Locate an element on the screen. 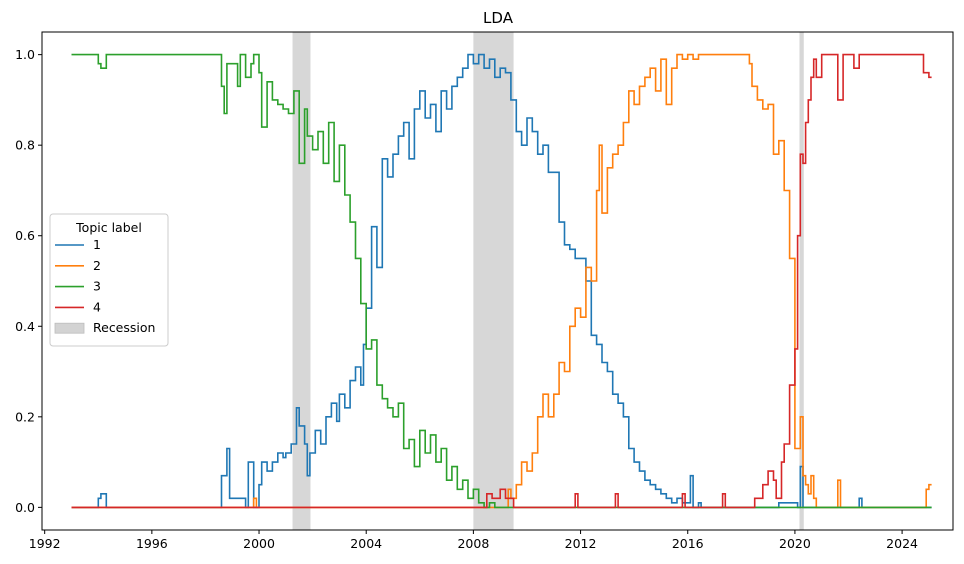  legend-swatch-recession is located at coordinates (69, 328).